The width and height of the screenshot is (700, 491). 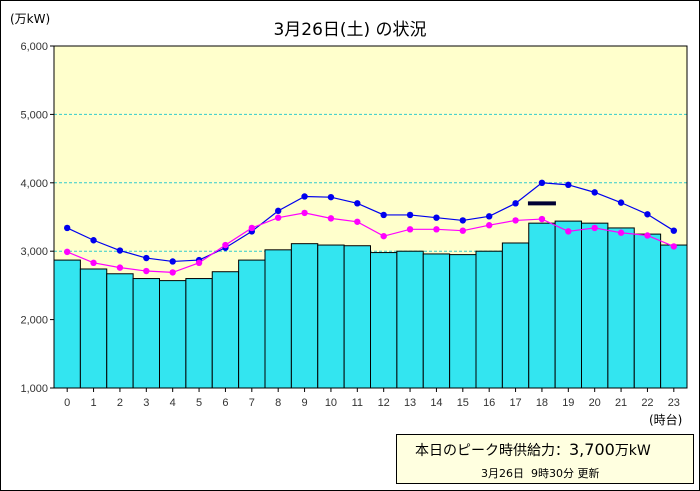 I want to click on peak-info-box: 本日のピーク時供給力：3,700万kW 3月26日 9時30分 更新, so click(x=545, y=459).